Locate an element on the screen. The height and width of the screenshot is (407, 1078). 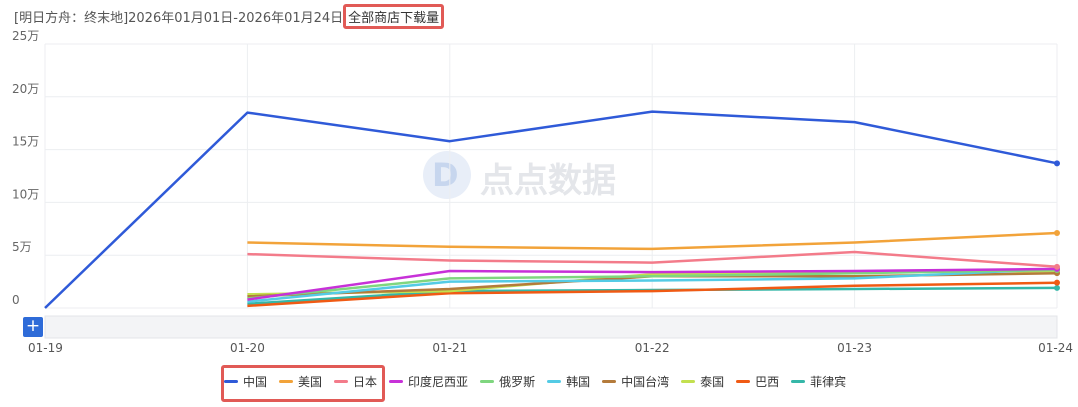
zoom-in-button: + is located at coordinates (33, 327).